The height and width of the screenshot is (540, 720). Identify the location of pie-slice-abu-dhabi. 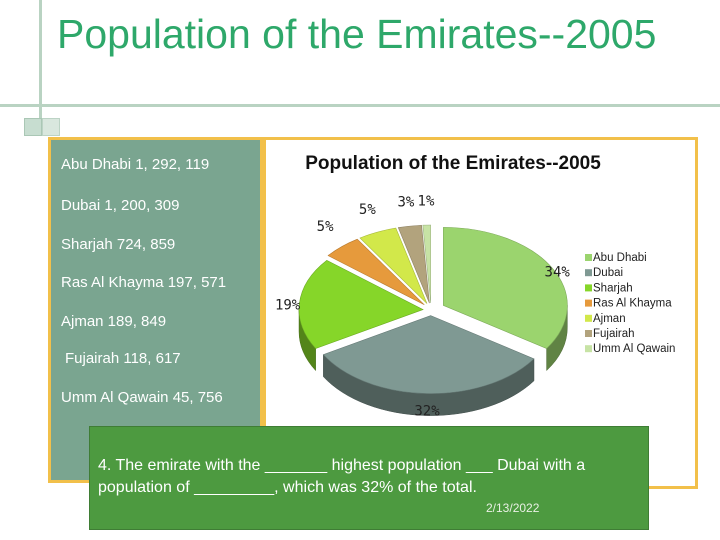
(505, 288).